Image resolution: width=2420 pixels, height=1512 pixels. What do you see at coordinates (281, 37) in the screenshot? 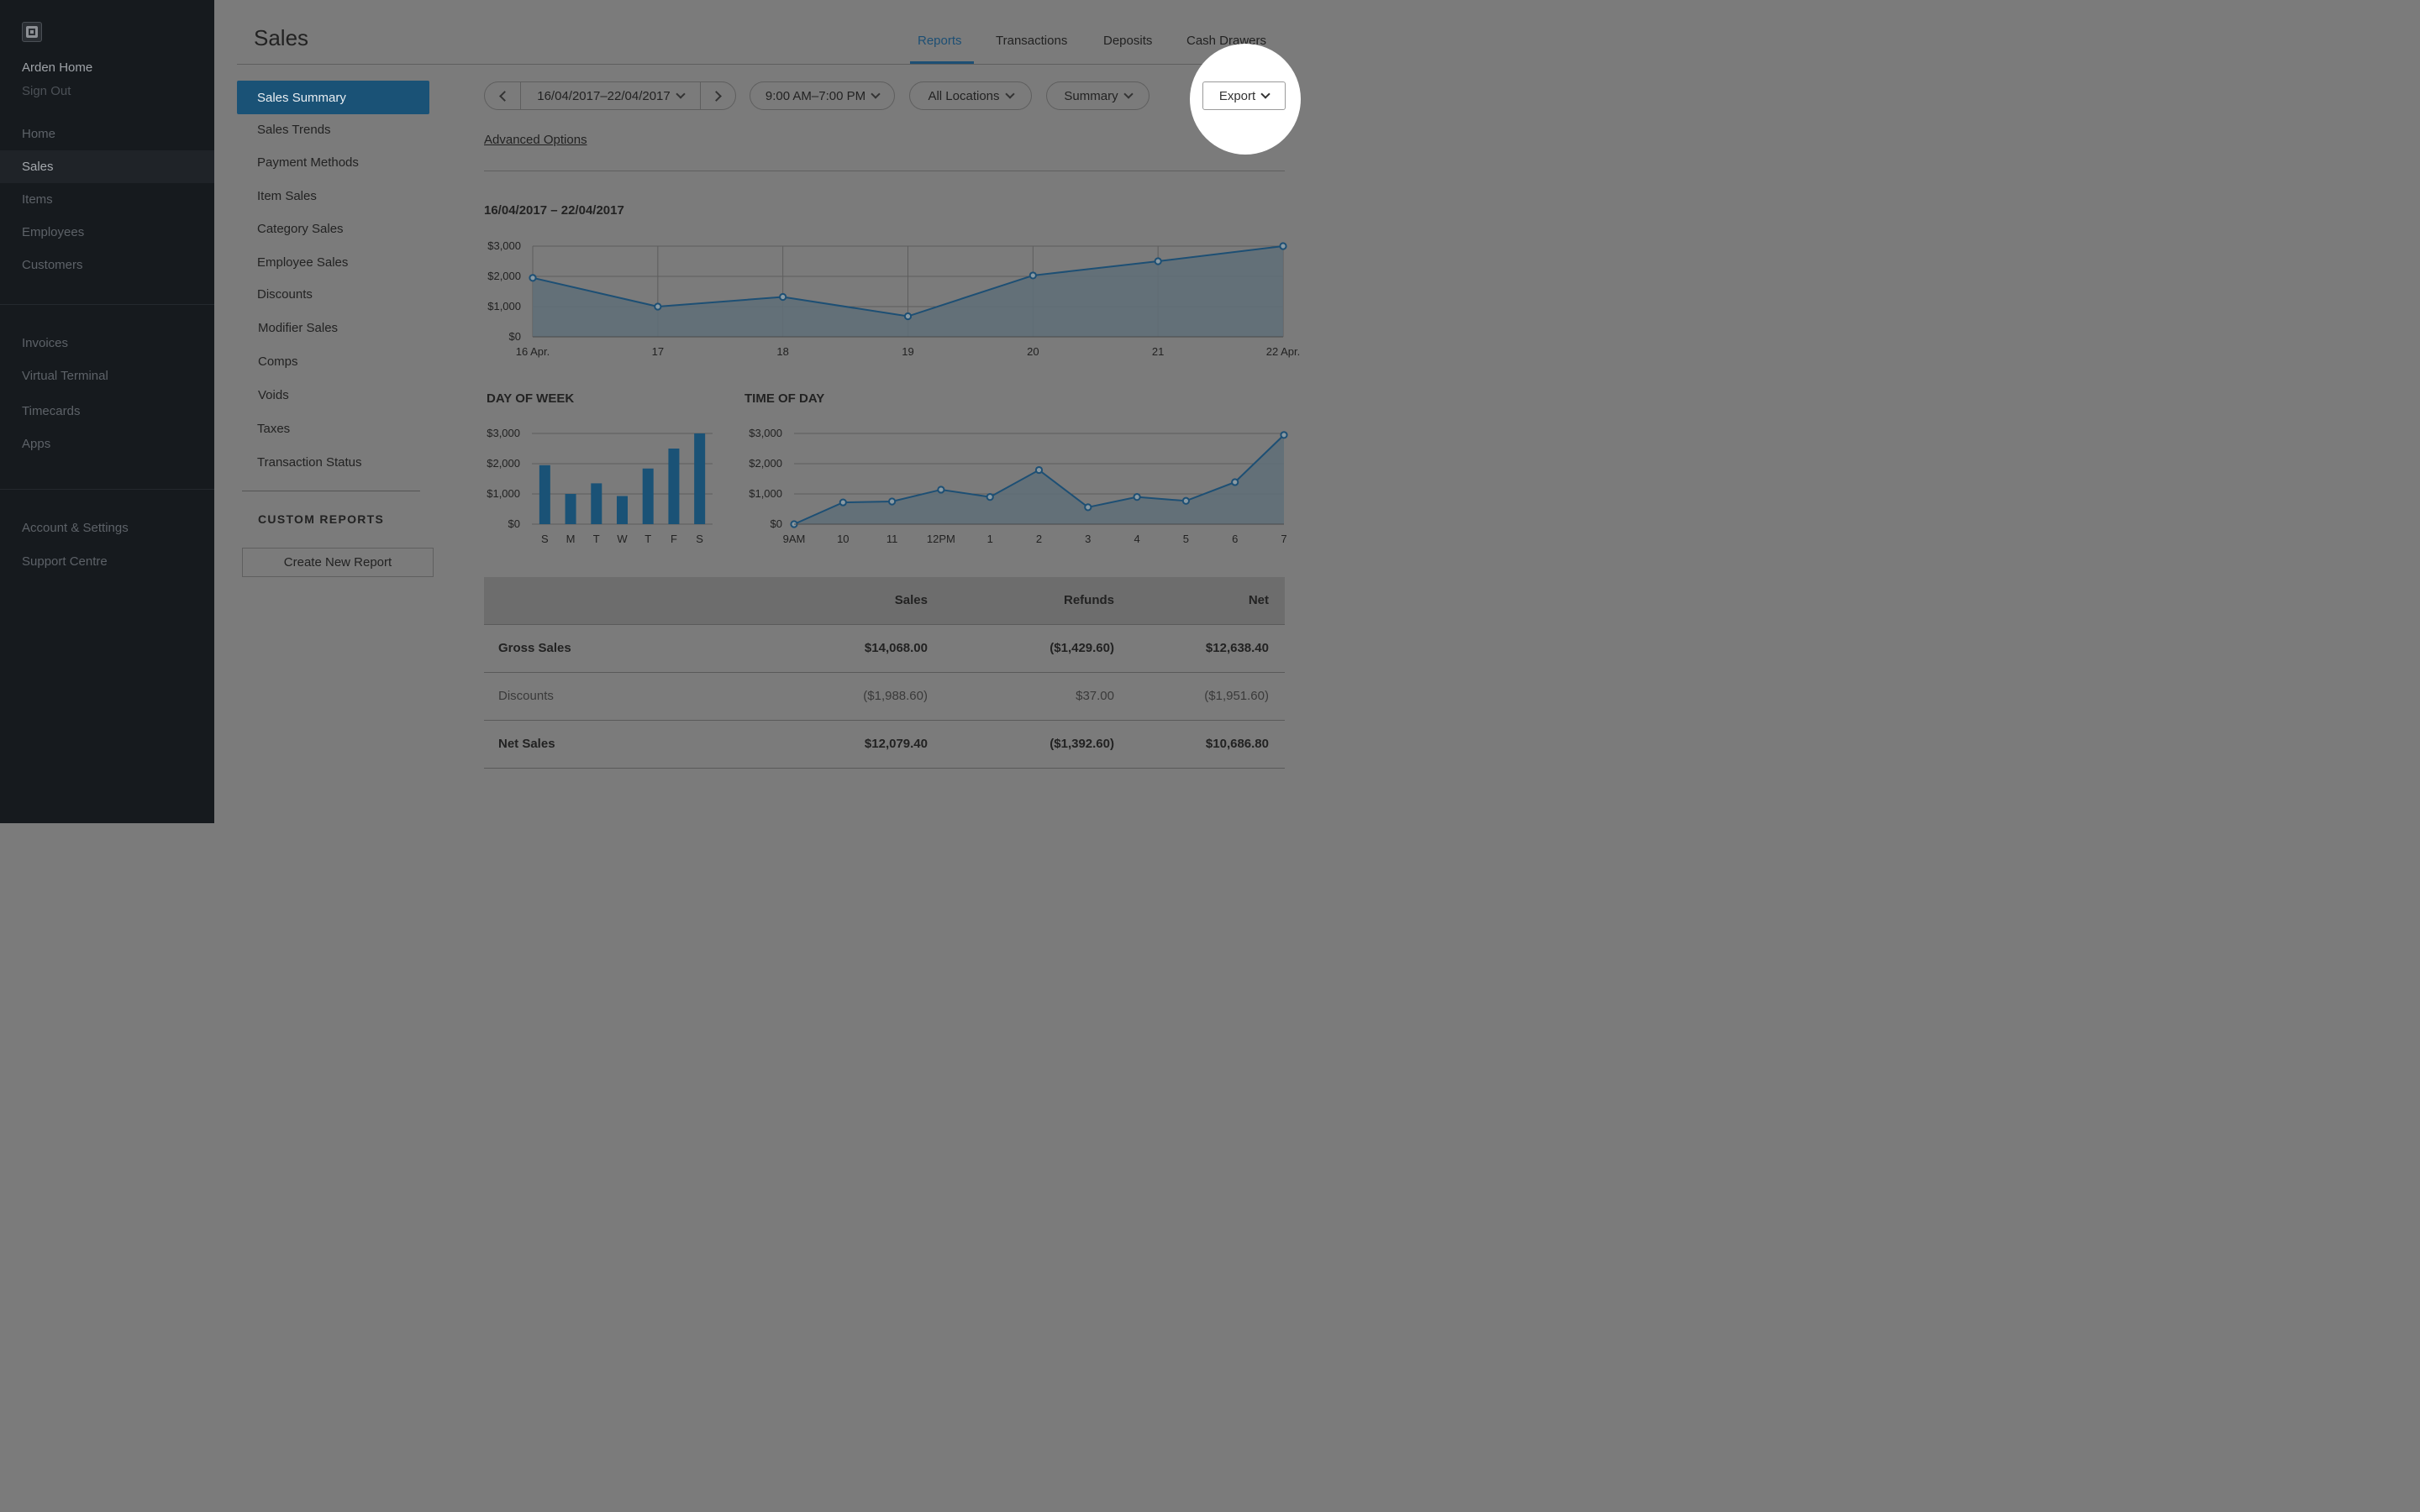
I see `page-title: Sales` at bounding box center [281, 37].